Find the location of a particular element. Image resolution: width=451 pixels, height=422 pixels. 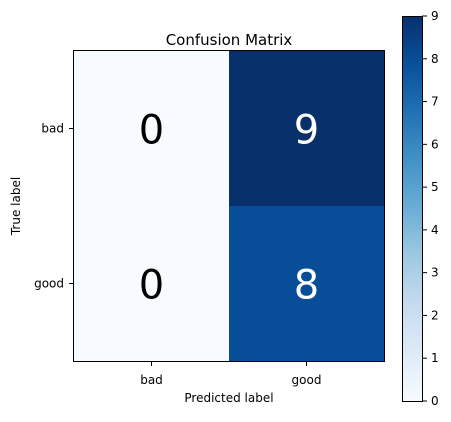

chart-title: Confusion Matrix is located at coordinates (229, 40).